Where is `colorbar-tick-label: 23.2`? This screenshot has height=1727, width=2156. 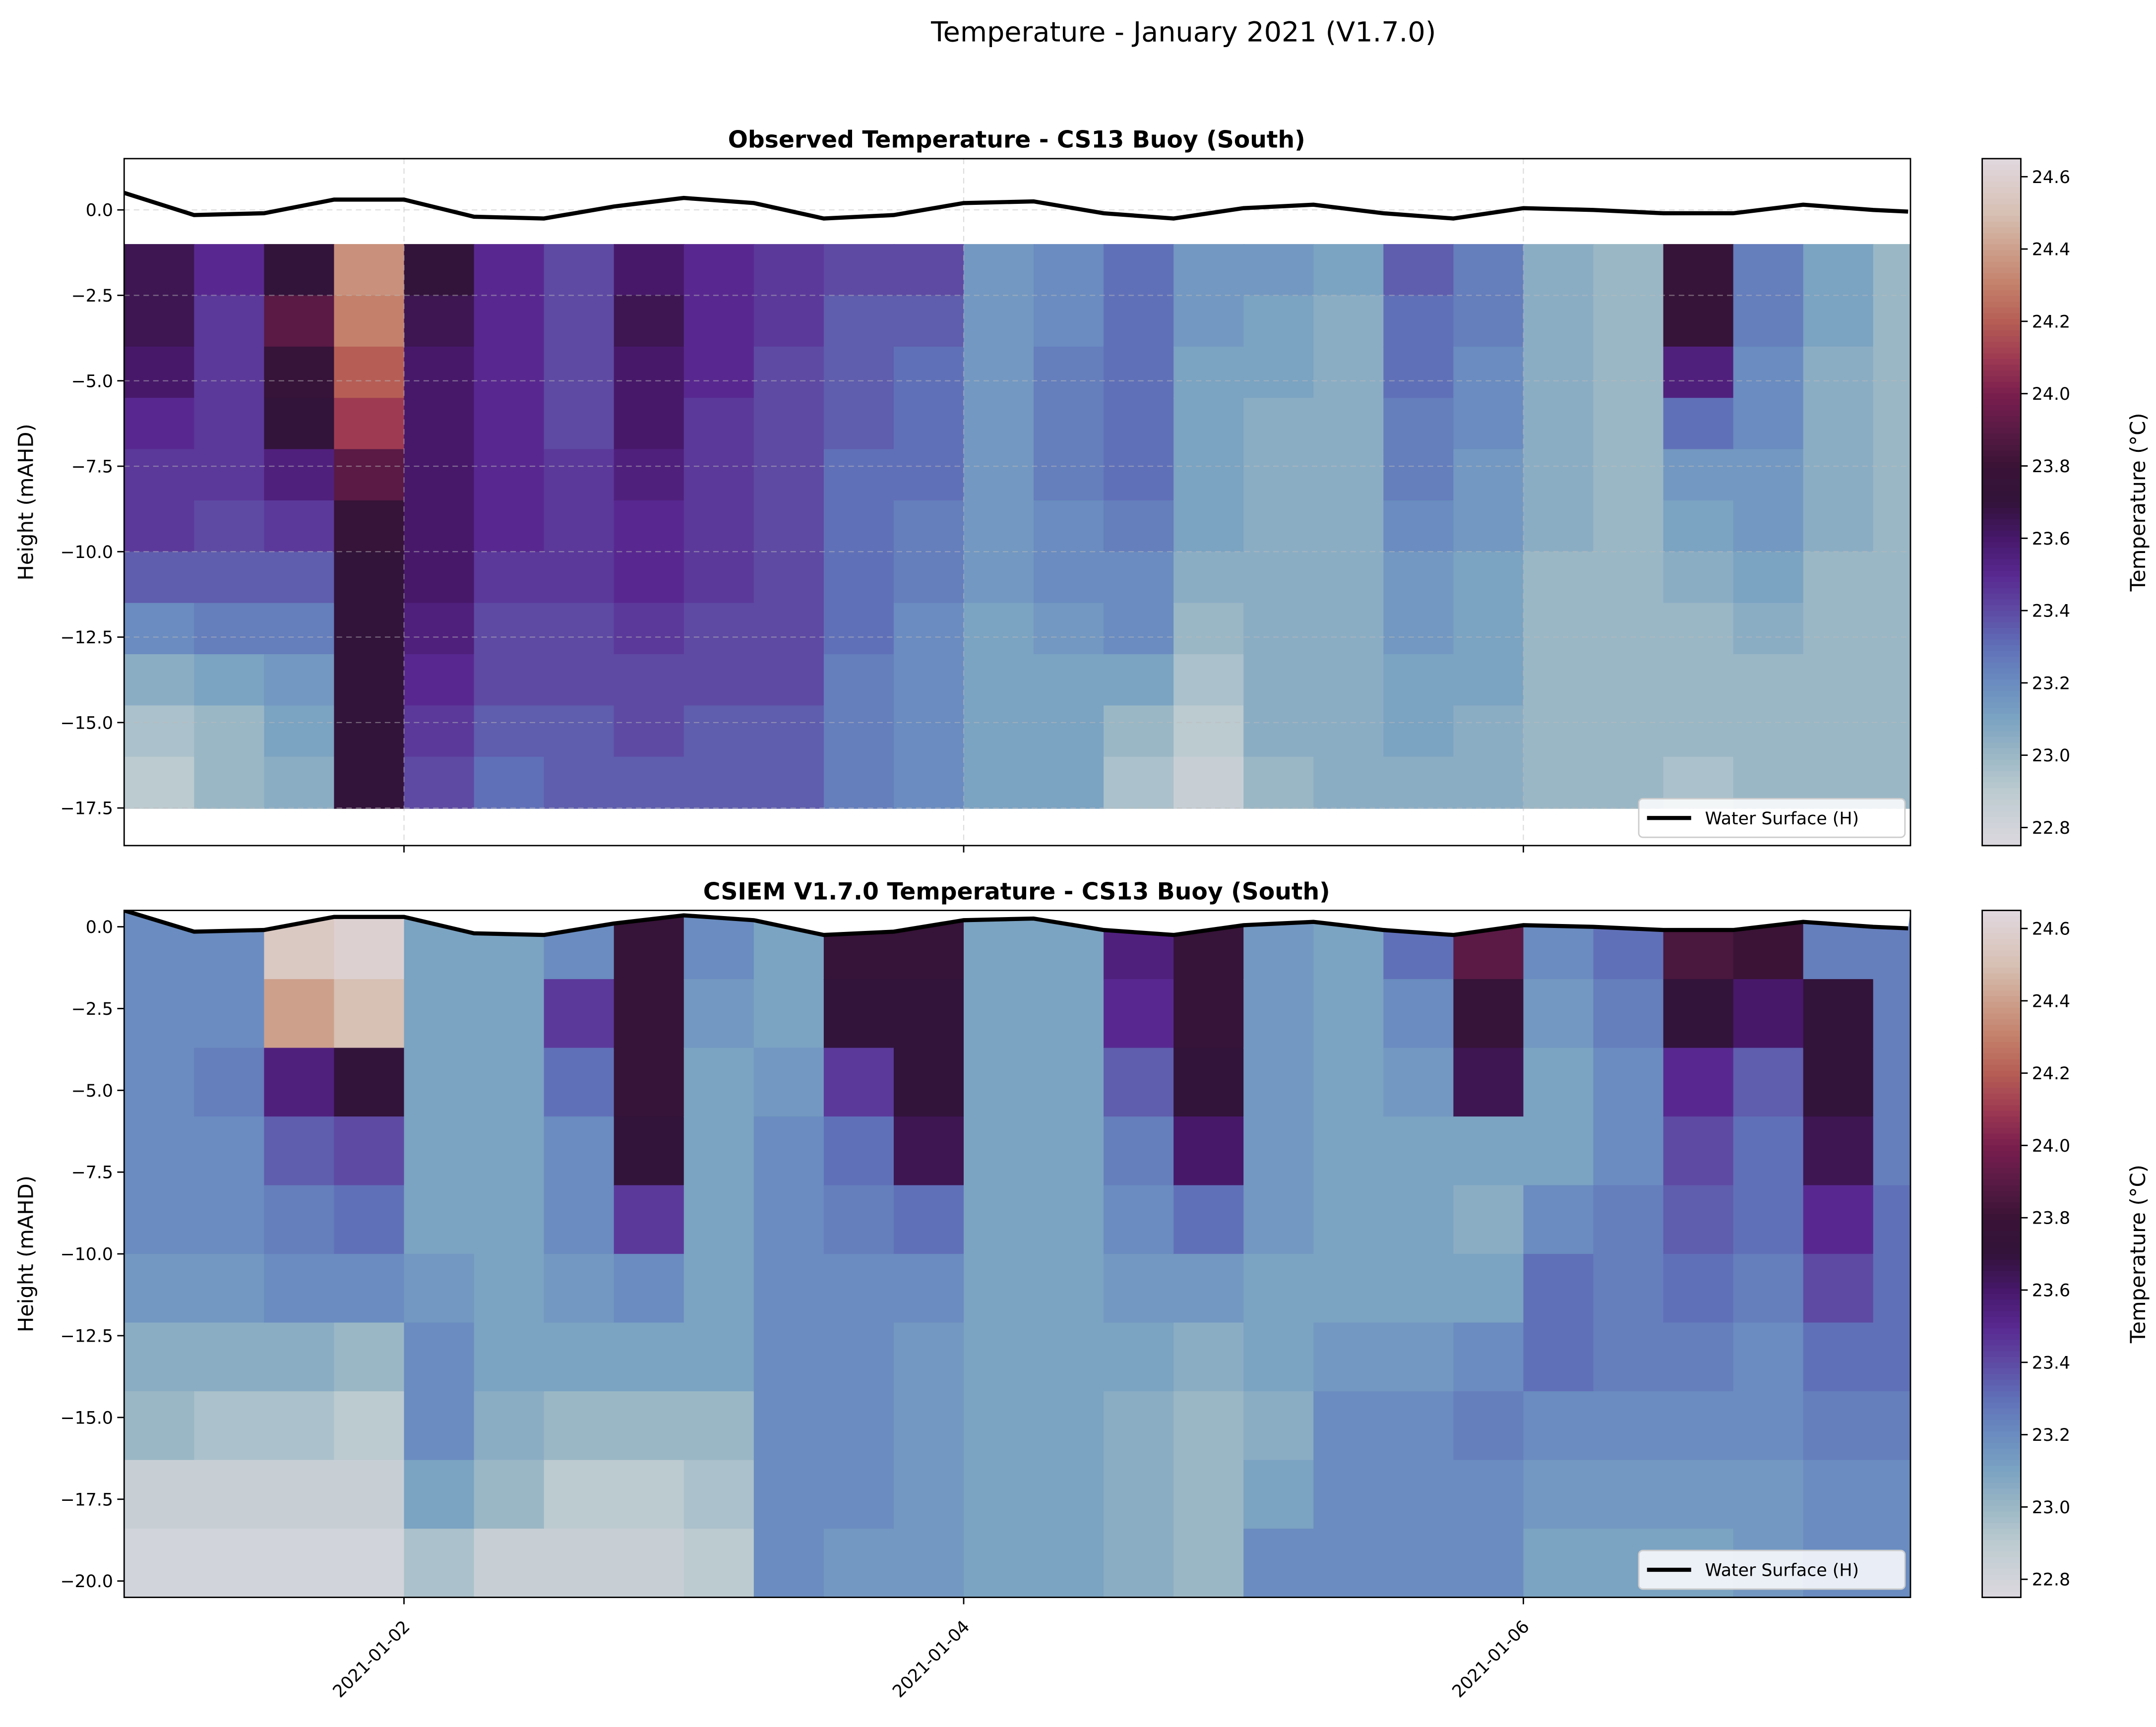
colorbar-tick-label: 23.2 is located at coordinates (2051, 1435).